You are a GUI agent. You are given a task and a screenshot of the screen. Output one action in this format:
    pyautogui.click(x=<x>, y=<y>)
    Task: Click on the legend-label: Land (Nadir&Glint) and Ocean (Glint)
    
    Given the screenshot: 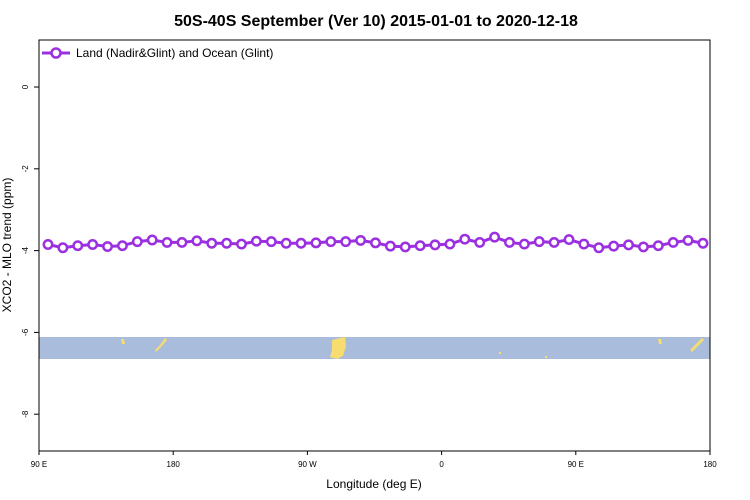 What is the action you would take?
    pyautogui.click(x=174, y=53)
    